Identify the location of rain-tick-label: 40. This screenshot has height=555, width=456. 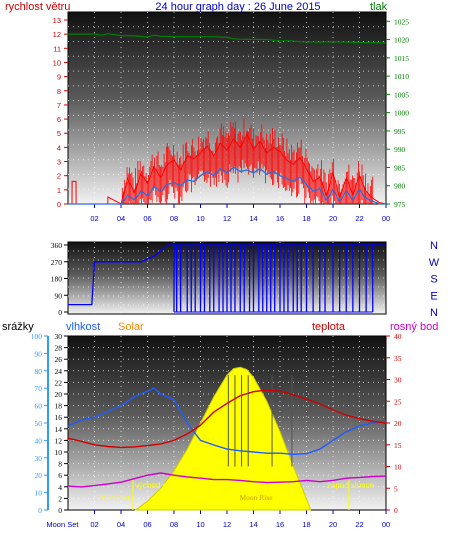
(39, 440).